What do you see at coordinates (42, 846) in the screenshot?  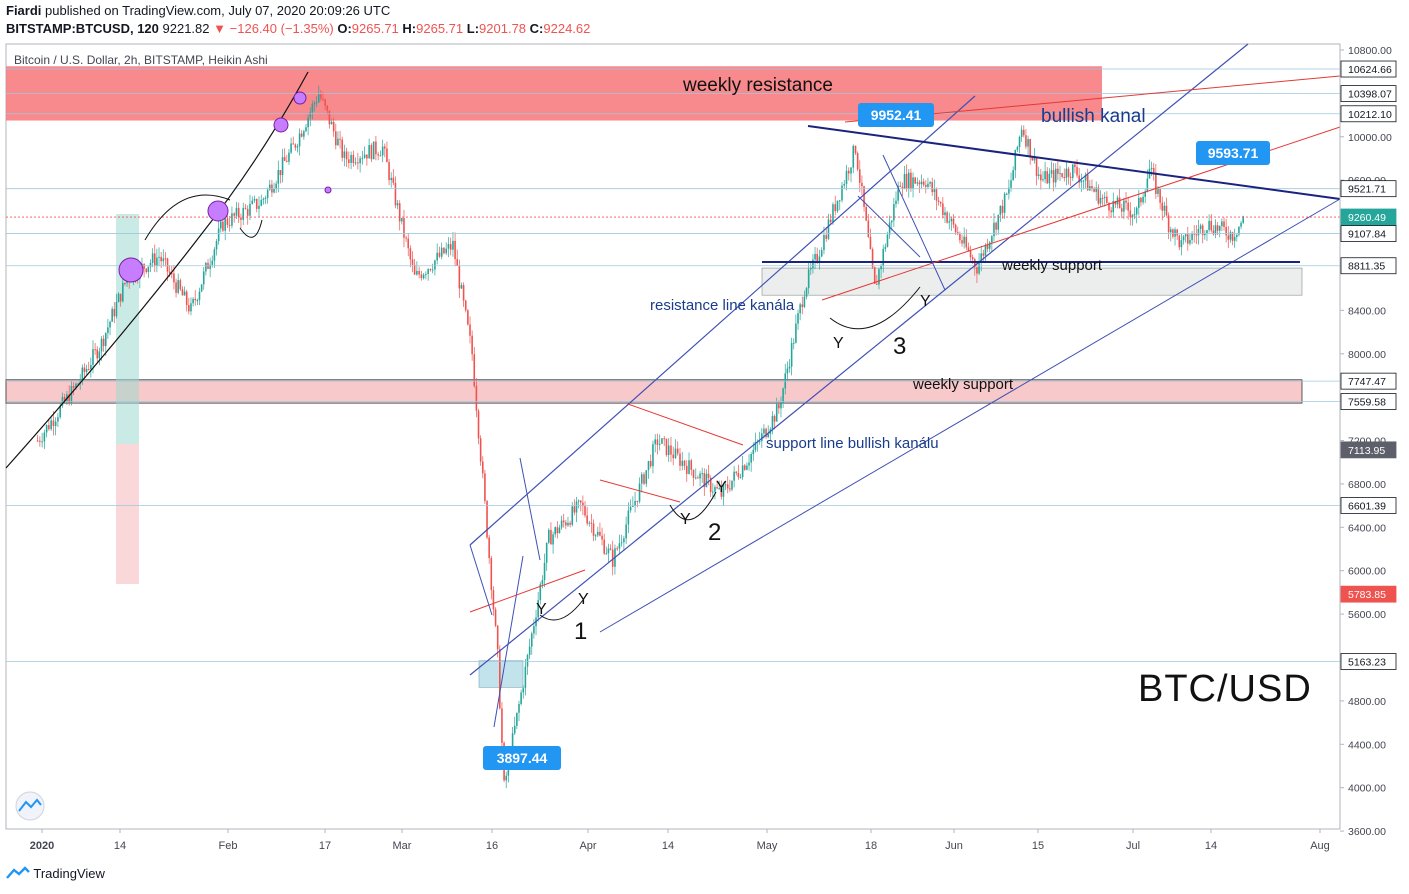 I see `x-tick-label: 2020` at bounding box center [42, 846].